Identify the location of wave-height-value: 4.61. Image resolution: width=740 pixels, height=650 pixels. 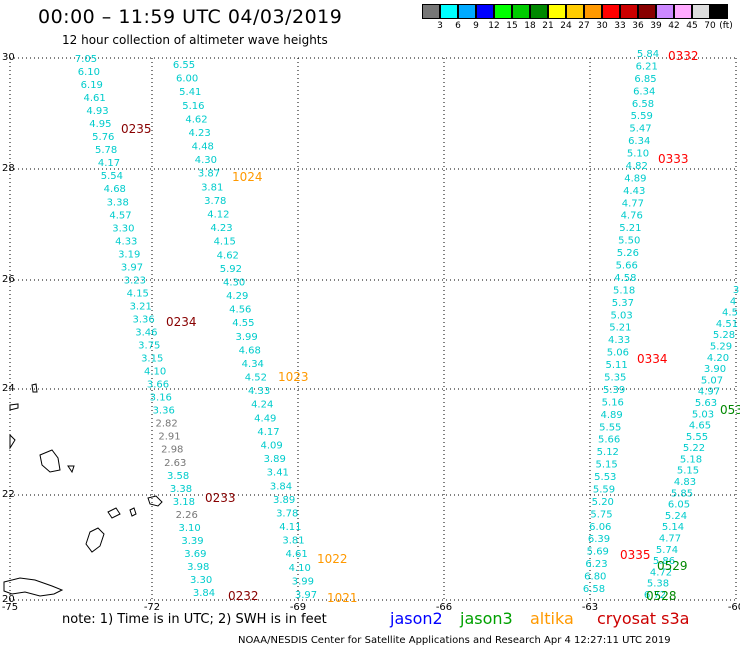
(296, 554).